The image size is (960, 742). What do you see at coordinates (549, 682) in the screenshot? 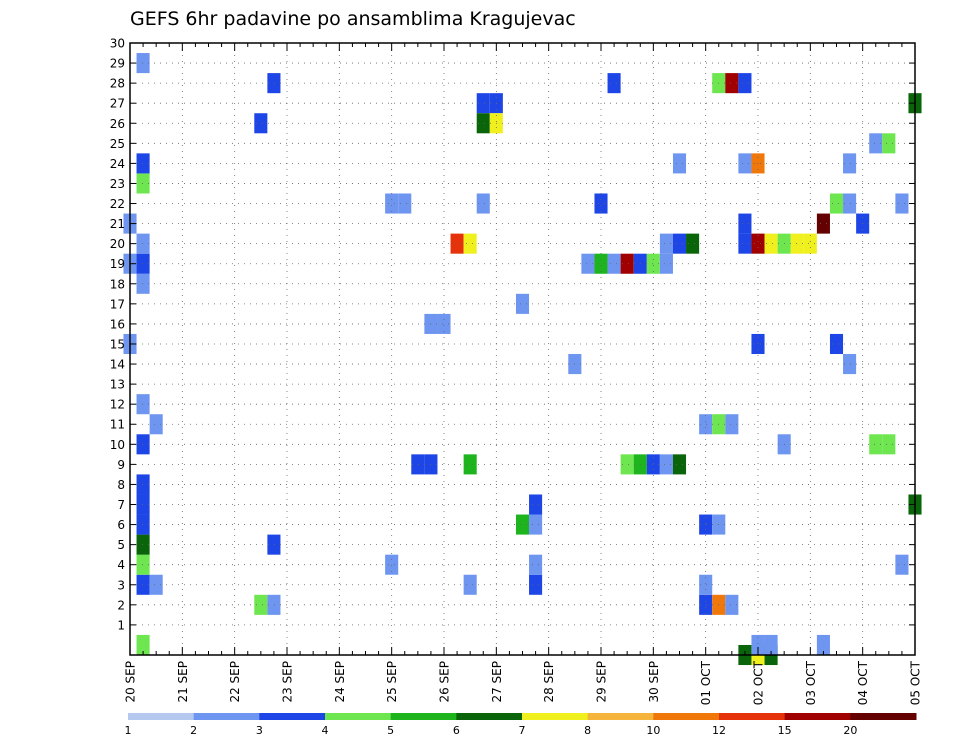
I see `x-tick-label: 28 SEP` at bounding box center [549, 682].